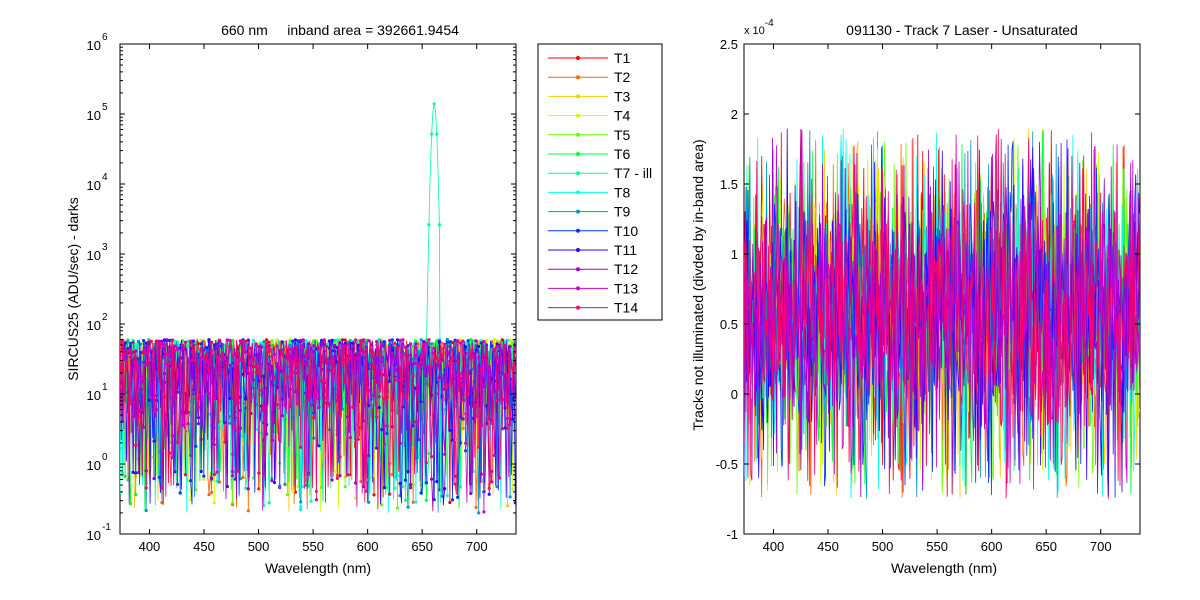 This screenshot has height=600, width=1200. What do you see at coordinates (593, 269) in the screenshot?
I see `legend-entry: T12` at bounding box center [593, 269].